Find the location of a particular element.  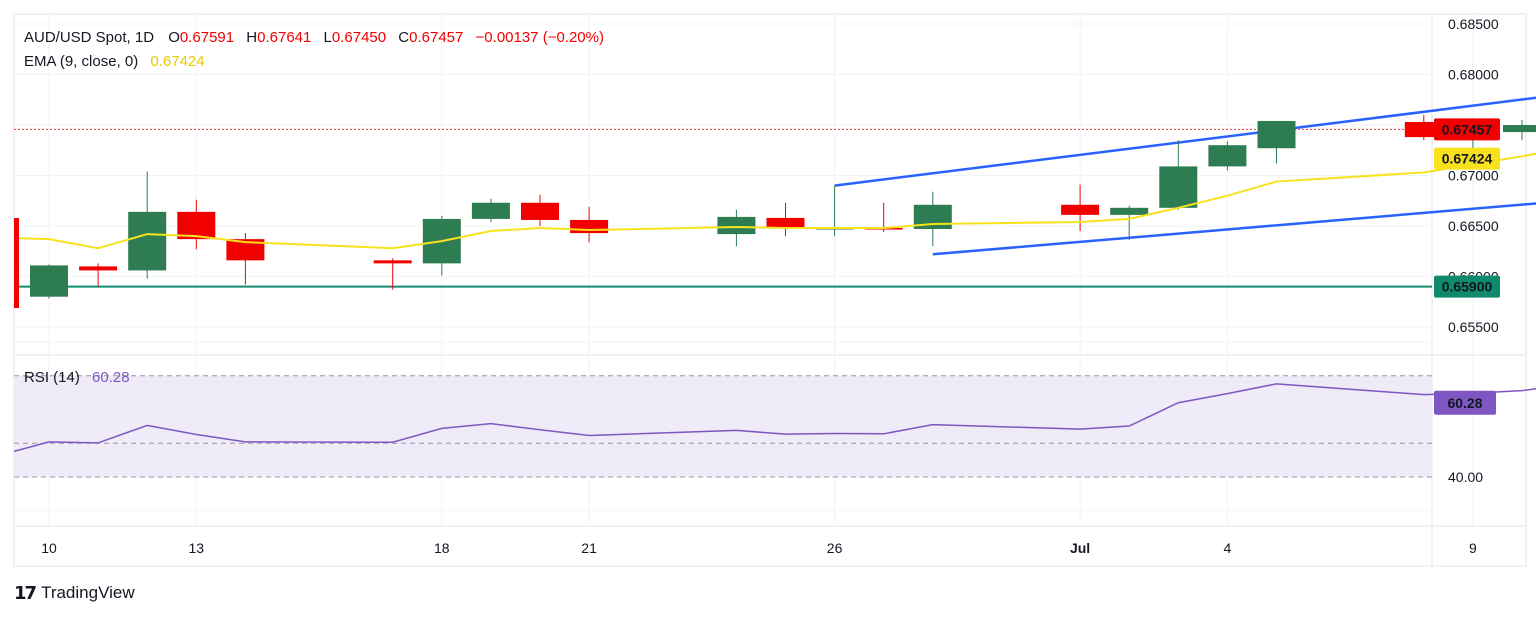

time-tick-label: Jul is located at coordinates (1080, 548).